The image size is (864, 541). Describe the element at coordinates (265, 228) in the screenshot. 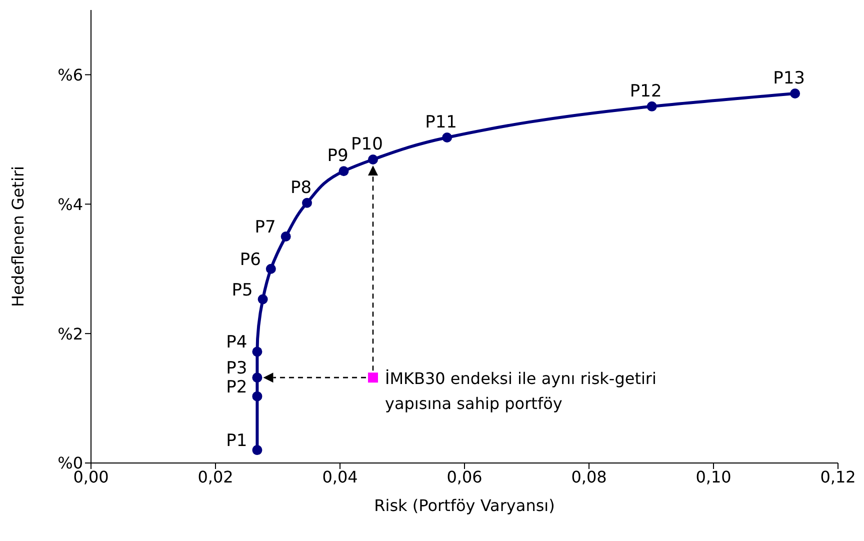

I see `data-label: P7` at that location.